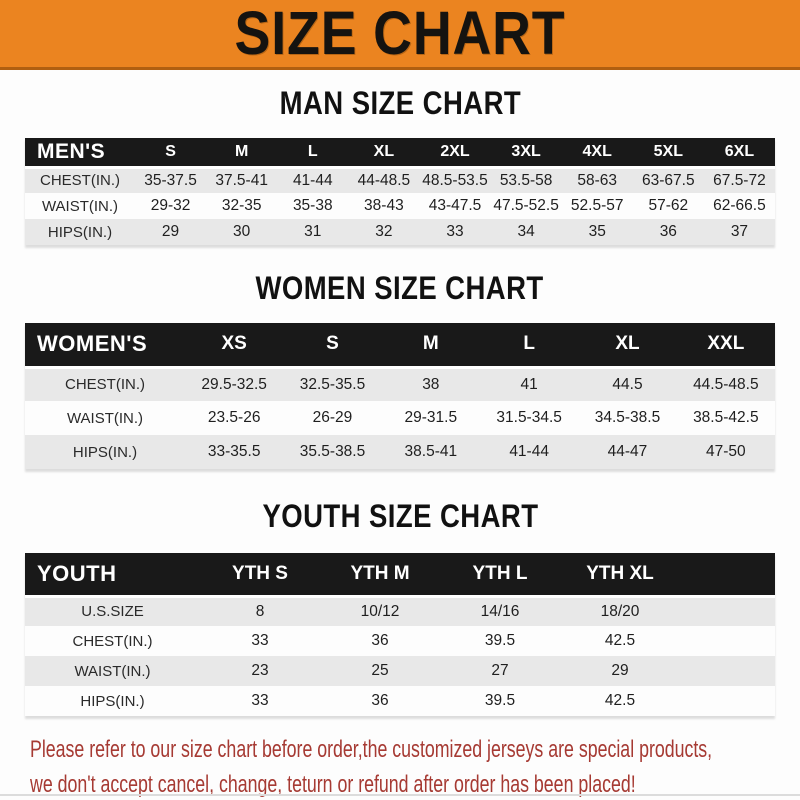 This screenshot has width=800, height=800. What do you see at coordinates (668, 205) in the screenshot?
I see `size-value-cell: 57-62` at bounding box center [668, 205].